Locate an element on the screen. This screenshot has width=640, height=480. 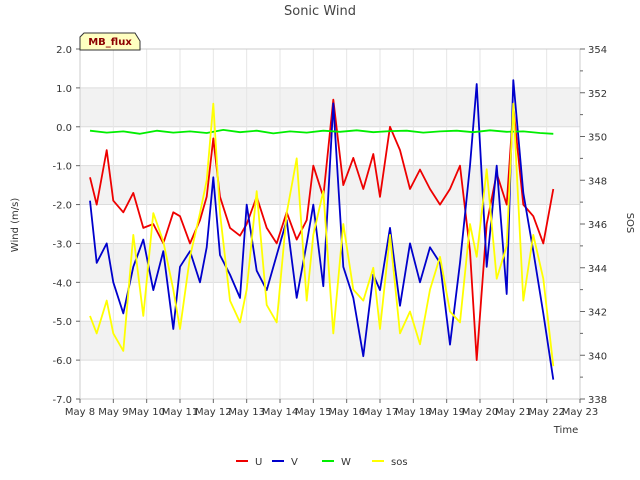
x-tick-label: May 8 is located at coordinates (80, 412).